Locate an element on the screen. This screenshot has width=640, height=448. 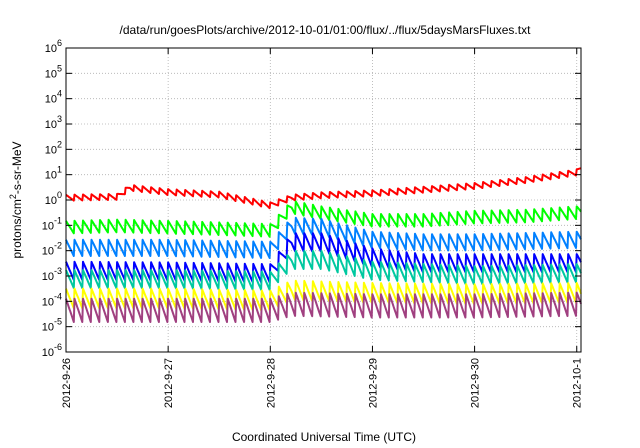
y-tick-label: 10⁰ is located at coordinates (53, 198).